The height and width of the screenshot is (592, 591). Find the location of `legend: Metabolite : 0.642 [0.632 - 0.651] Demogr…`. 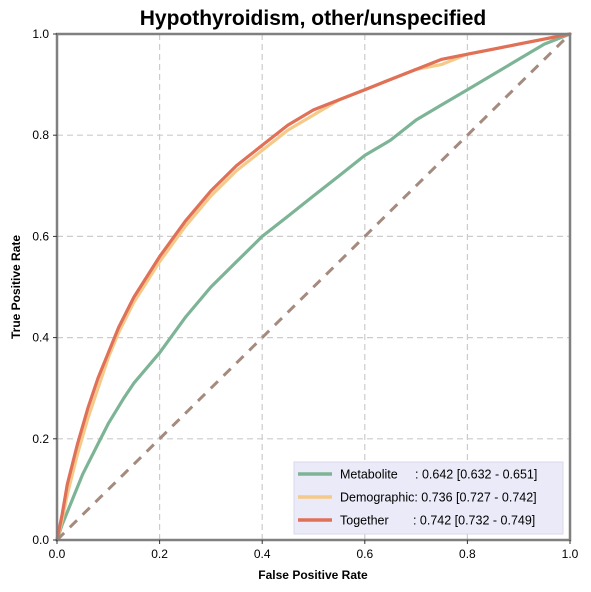

legend: Metabolite : 0.642 [0.632 - 0.651] Demogr… is located at coordinates (428, 498).